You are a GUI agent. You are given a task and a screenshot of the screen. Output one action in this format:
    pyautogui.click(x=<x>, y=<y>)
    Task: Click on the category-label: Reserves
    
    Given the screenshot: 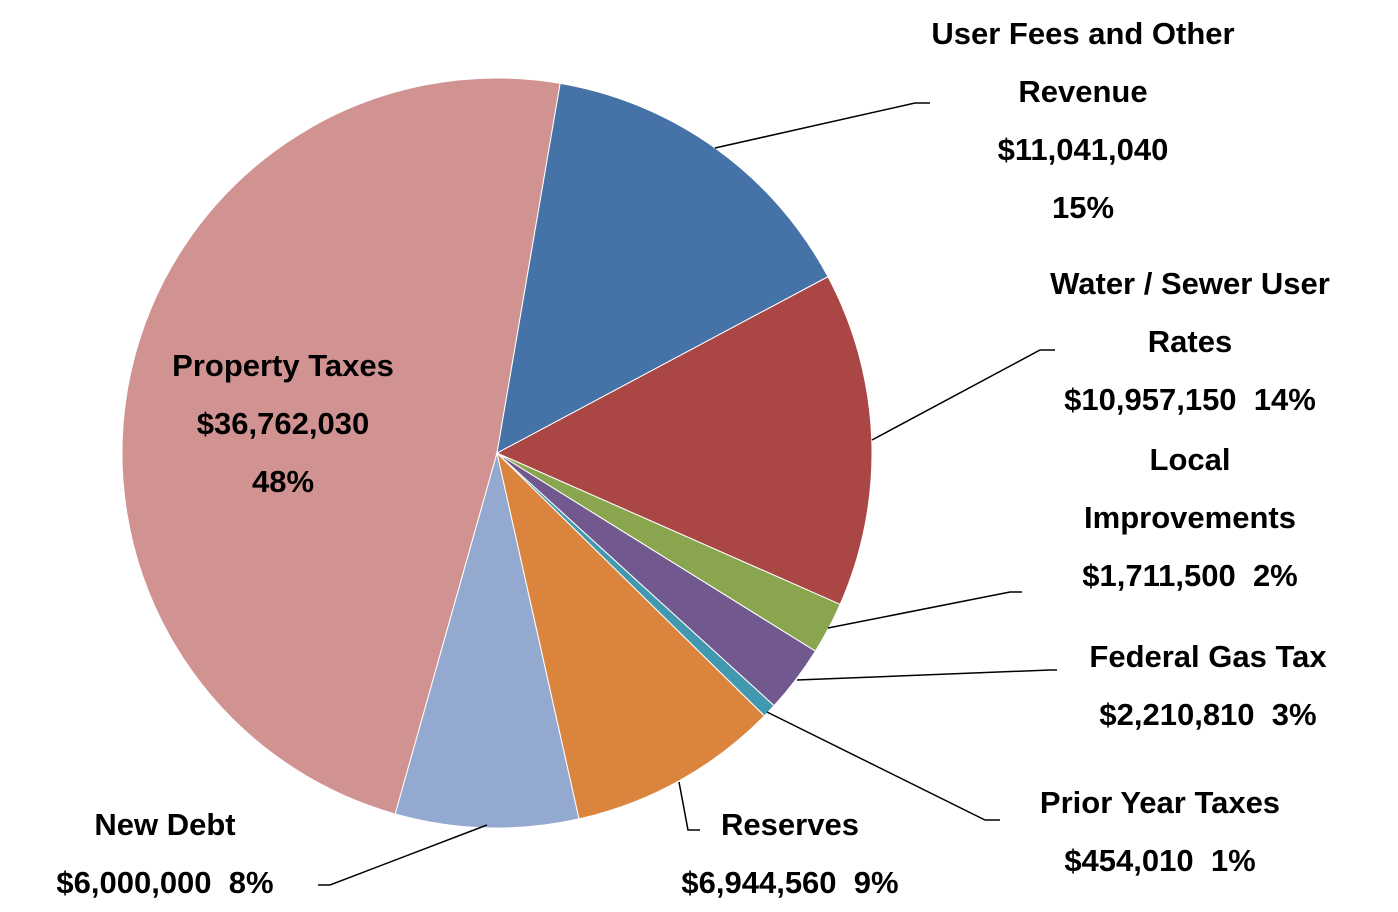 What is the action you would take?
    pyautogui.click(x=790, y=824)
    